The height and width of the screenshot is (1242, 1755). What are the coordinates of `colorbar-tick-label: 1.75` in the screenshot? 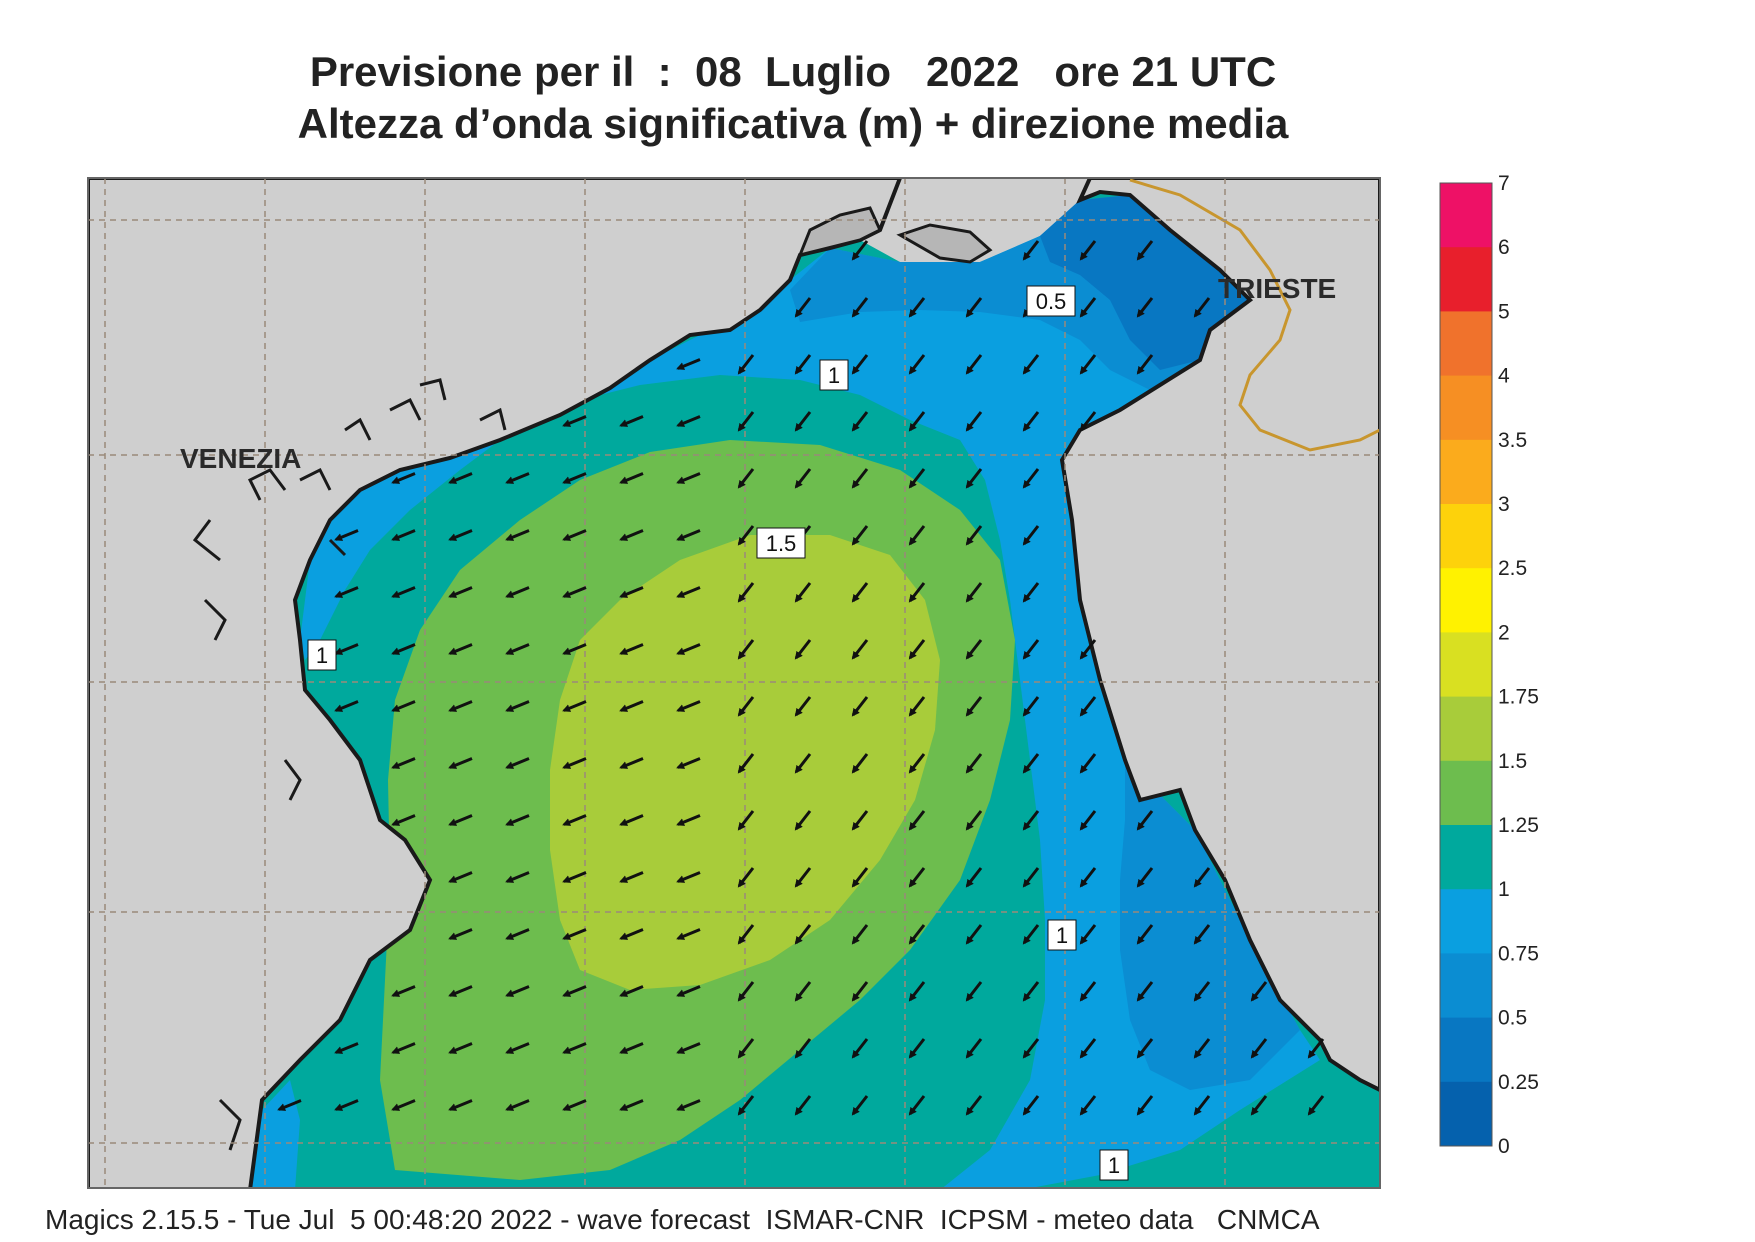 It's located at (1518, 697).